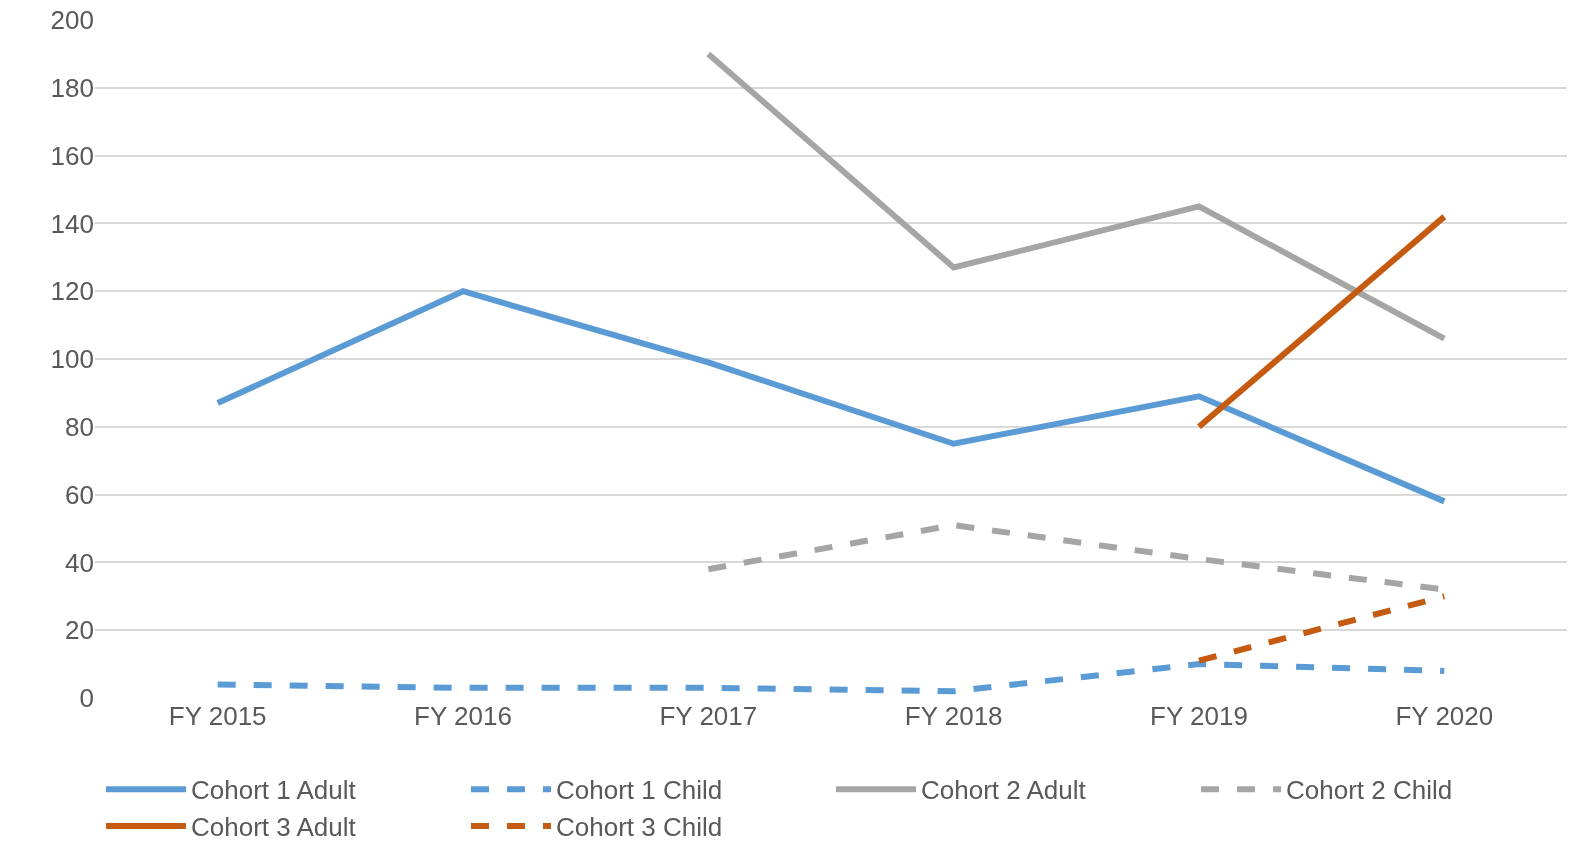 The image size is (1572, 855). I want to click on x-tick-label: FY 2018, so click(953, 716).